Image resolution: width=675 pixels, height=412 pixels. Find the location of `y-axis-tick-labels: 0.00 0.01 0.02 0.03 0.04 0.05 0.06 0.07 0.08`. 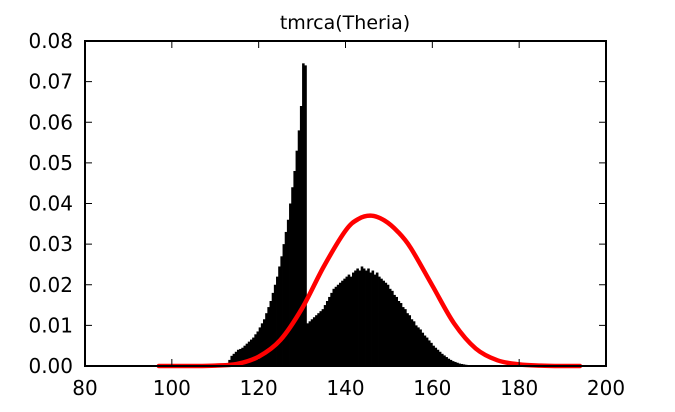

y-axis-tick-labels: 0.00 0.01 0.02 0.03 0.04 0.05 0.06 0.07 0.08 is located at coordinates (50, 203).